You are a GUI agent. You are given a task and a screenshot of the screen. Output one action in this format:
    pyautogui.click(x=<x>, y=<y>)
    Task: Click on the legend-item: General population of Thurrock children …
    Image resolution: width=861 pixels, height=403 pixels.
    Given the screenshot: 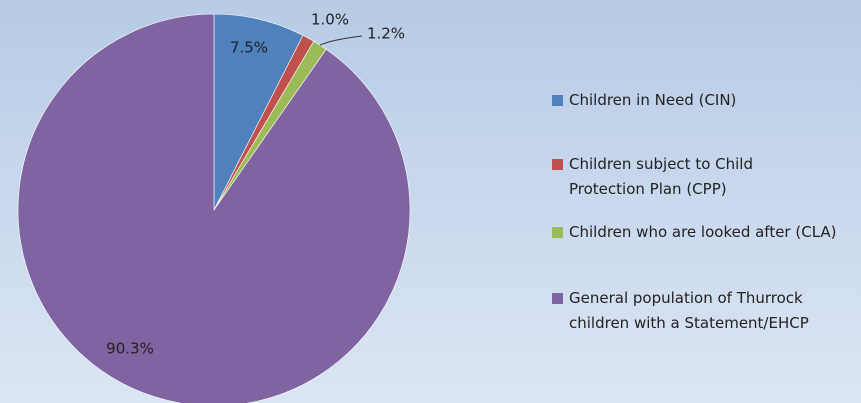 What is the action you would take?
    pyautogui.click(x=702, y=311)
    